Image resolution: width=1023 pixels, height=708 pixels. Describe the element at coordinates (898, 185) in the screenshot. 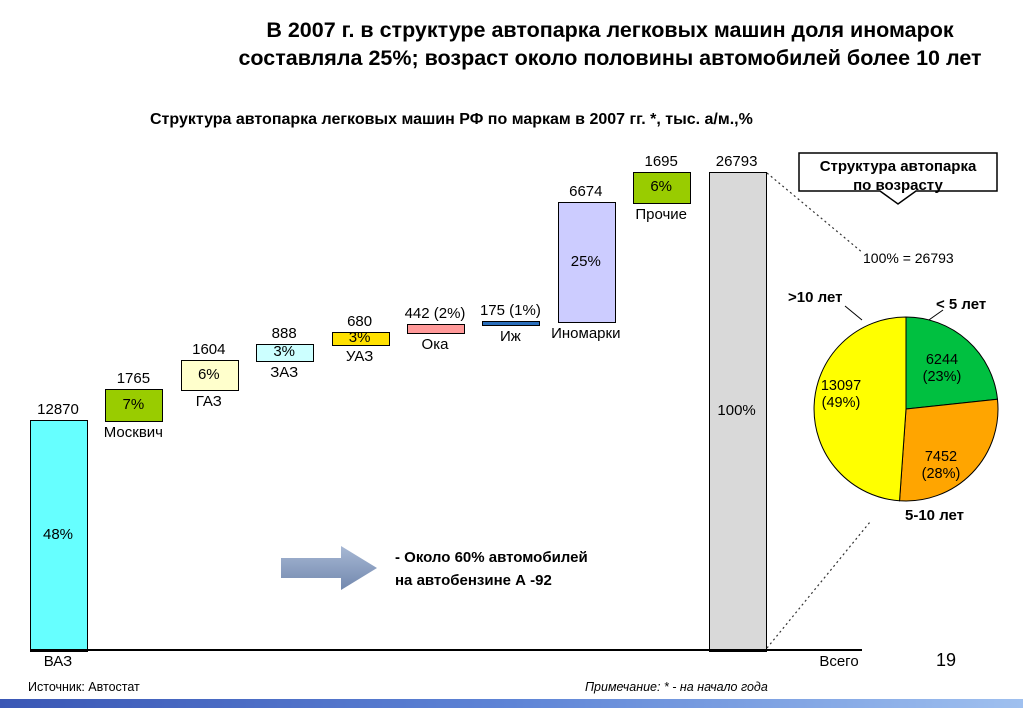

I see `age-callout-line2: по возрасту` at that location.